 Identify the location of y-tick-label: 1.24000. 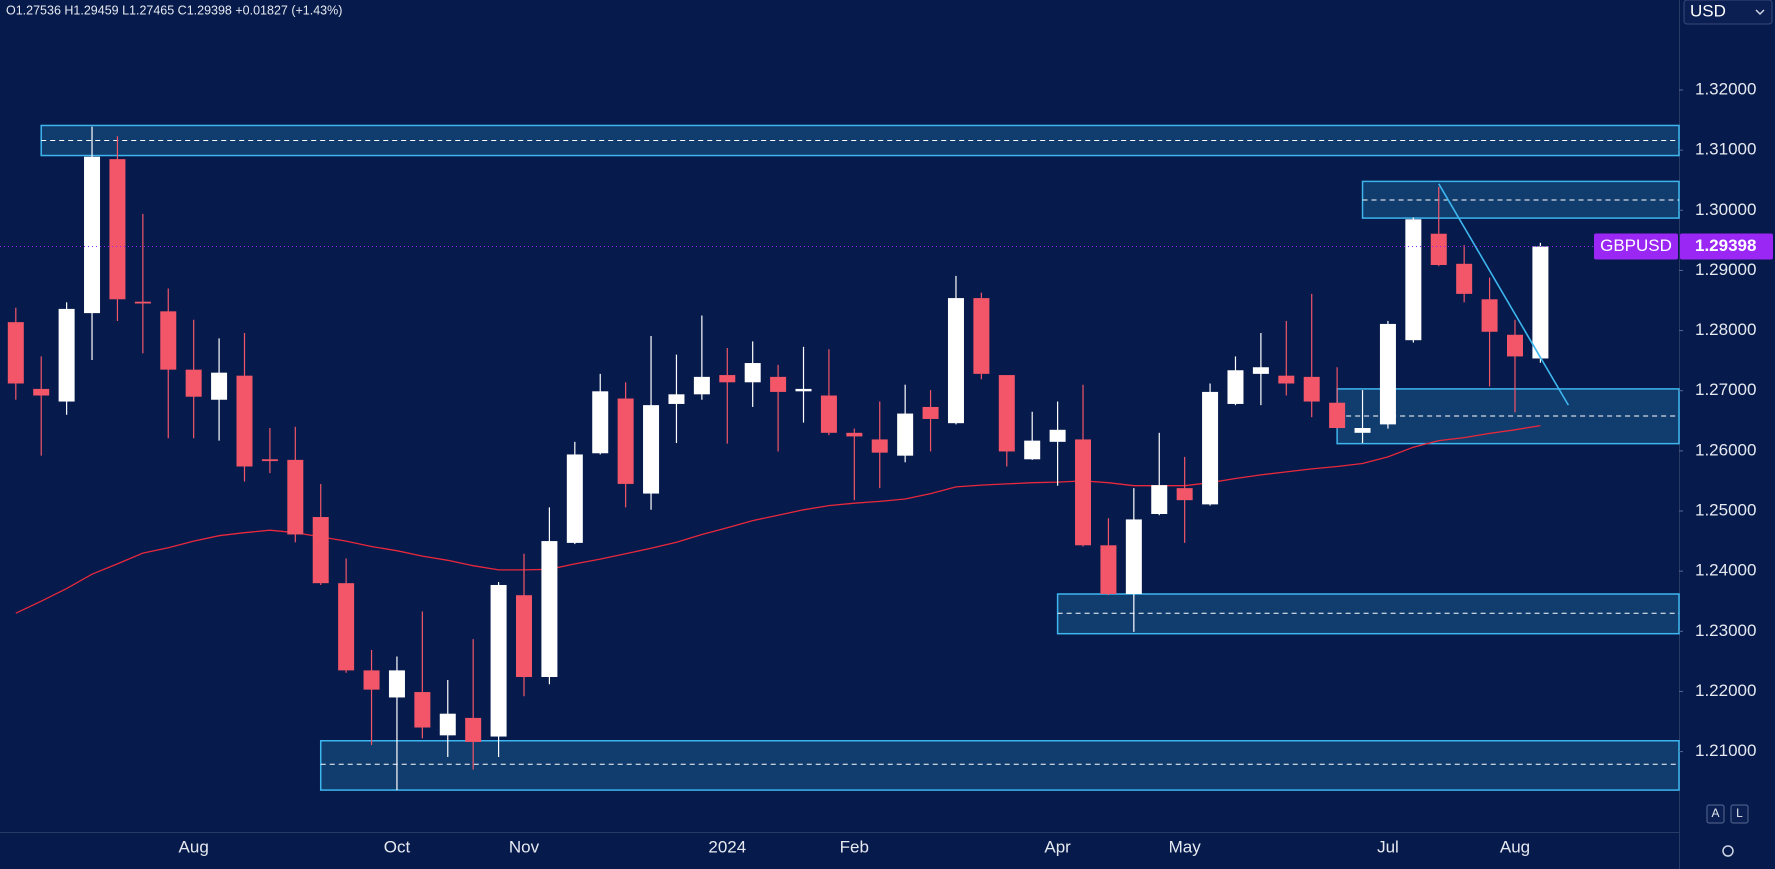
(1725, 570).